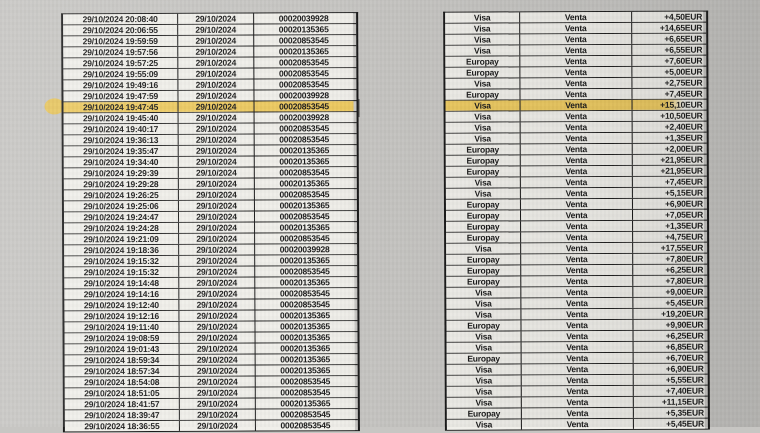 This screenshot has width=760, height=433. What do you see at coordinates (121, 382) in the screenshot?
I see `timestamp-cell: 29/10/2024 18:54:08` at bounding box center [121, 382].